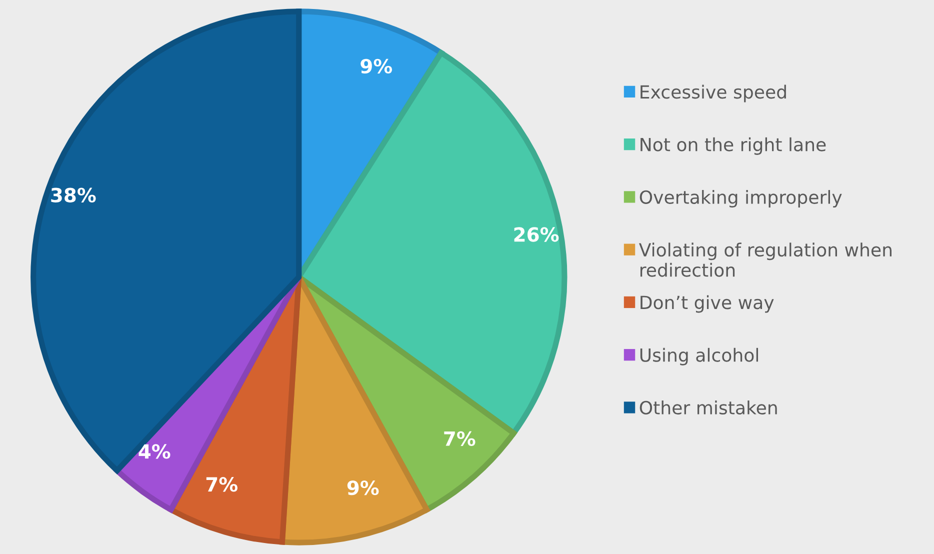 The height and width of the screenshot is (554, 934). I want to click on legend-label: Don’t give way, so click(707, 304).